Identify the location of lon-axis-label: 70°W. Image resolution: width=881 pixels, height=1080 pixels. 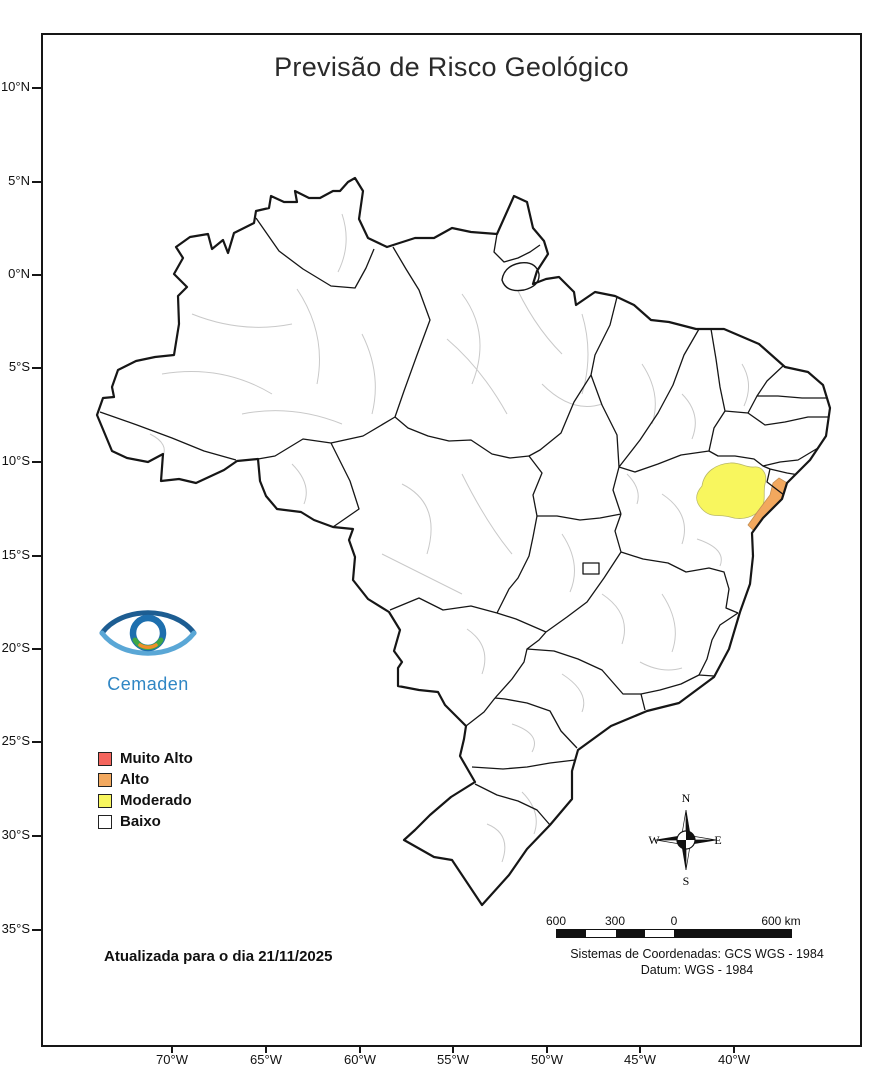
(172, 1059).